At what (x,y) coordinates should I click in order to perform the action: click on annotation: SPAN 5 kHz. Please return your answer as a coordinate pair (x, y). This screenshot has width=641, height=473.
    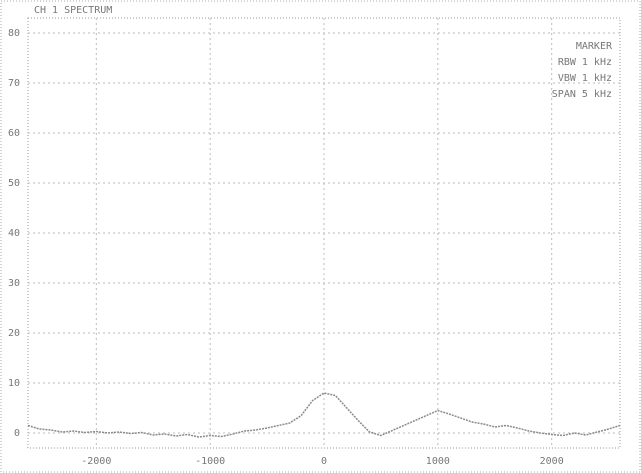
    Looking at the image, I should click on (582, 94).